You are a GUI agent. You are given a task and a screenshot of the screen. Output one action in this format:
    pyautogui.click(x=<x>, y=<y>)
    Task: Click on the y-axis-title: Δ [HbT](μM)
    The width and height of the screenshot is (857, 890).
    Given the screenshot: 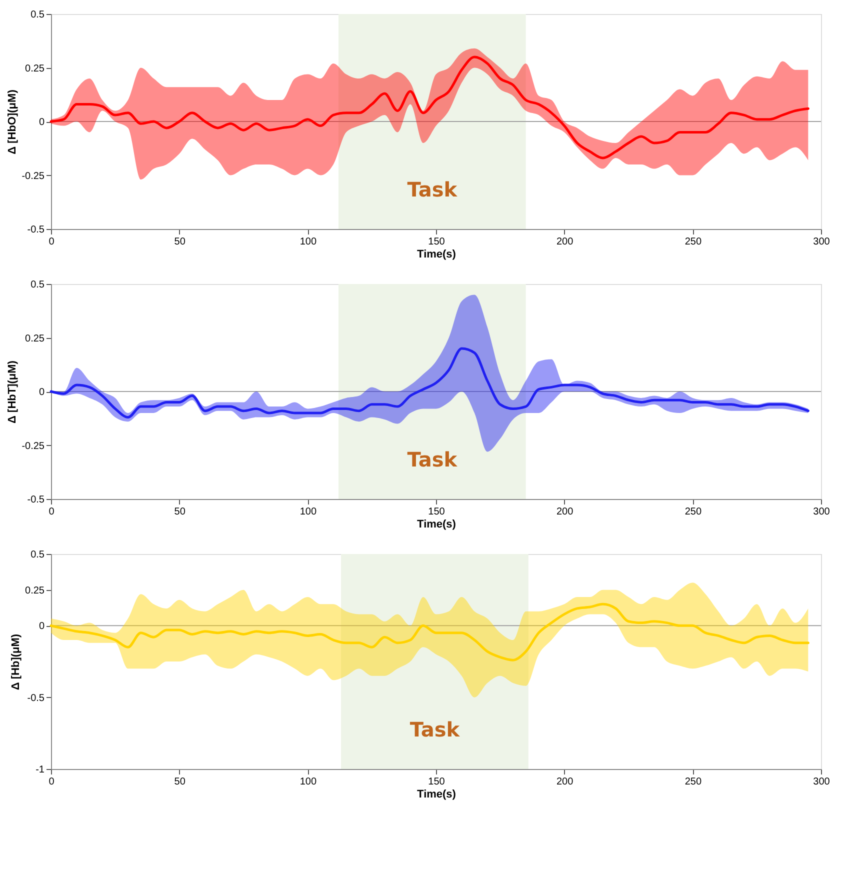 What is the action you would take?
    pyautogui.click(x=12, y=392)
    